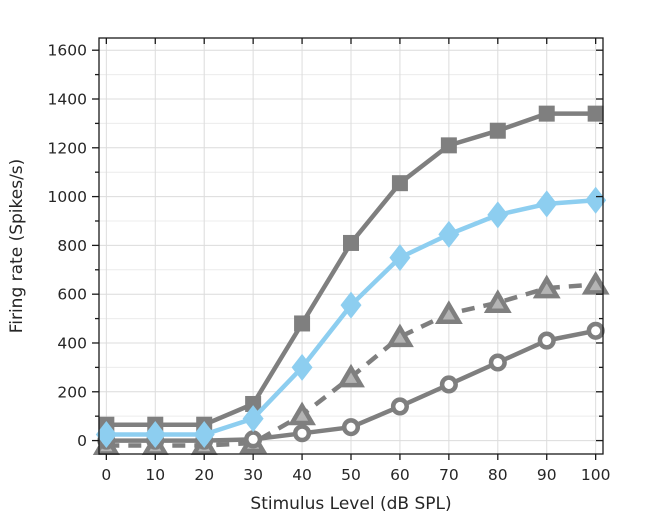 The width and height of the screenshot is (667, 521). What do you see at coordinates (82, 441) in the screenshot?
I see `y-tick-label-0: 0` at bounding box center [82, 441].